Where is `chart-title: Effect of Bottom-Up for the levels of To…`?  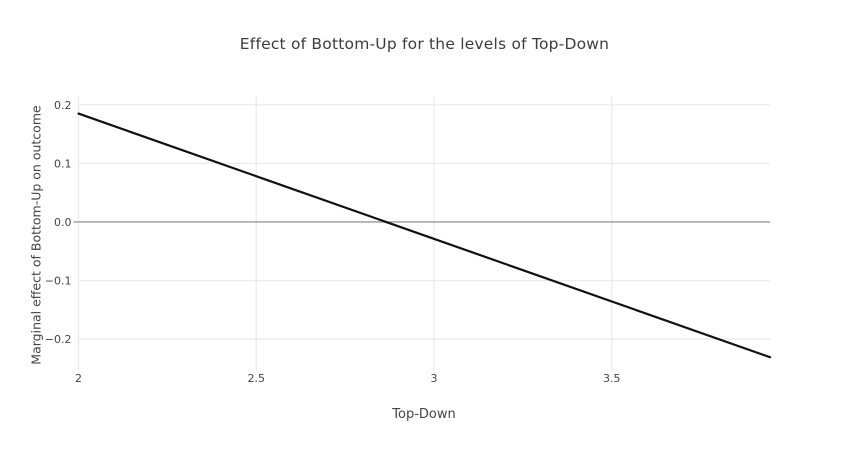
chart-title: Effect of Bottom-Up for the levels of To… is located at coordinates (424, 44).